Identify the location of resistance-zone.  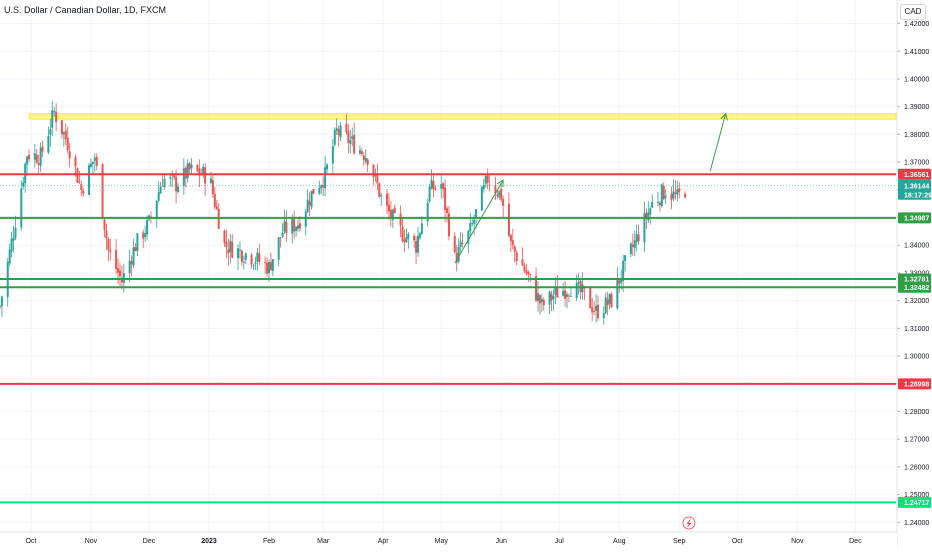
(462, 116).